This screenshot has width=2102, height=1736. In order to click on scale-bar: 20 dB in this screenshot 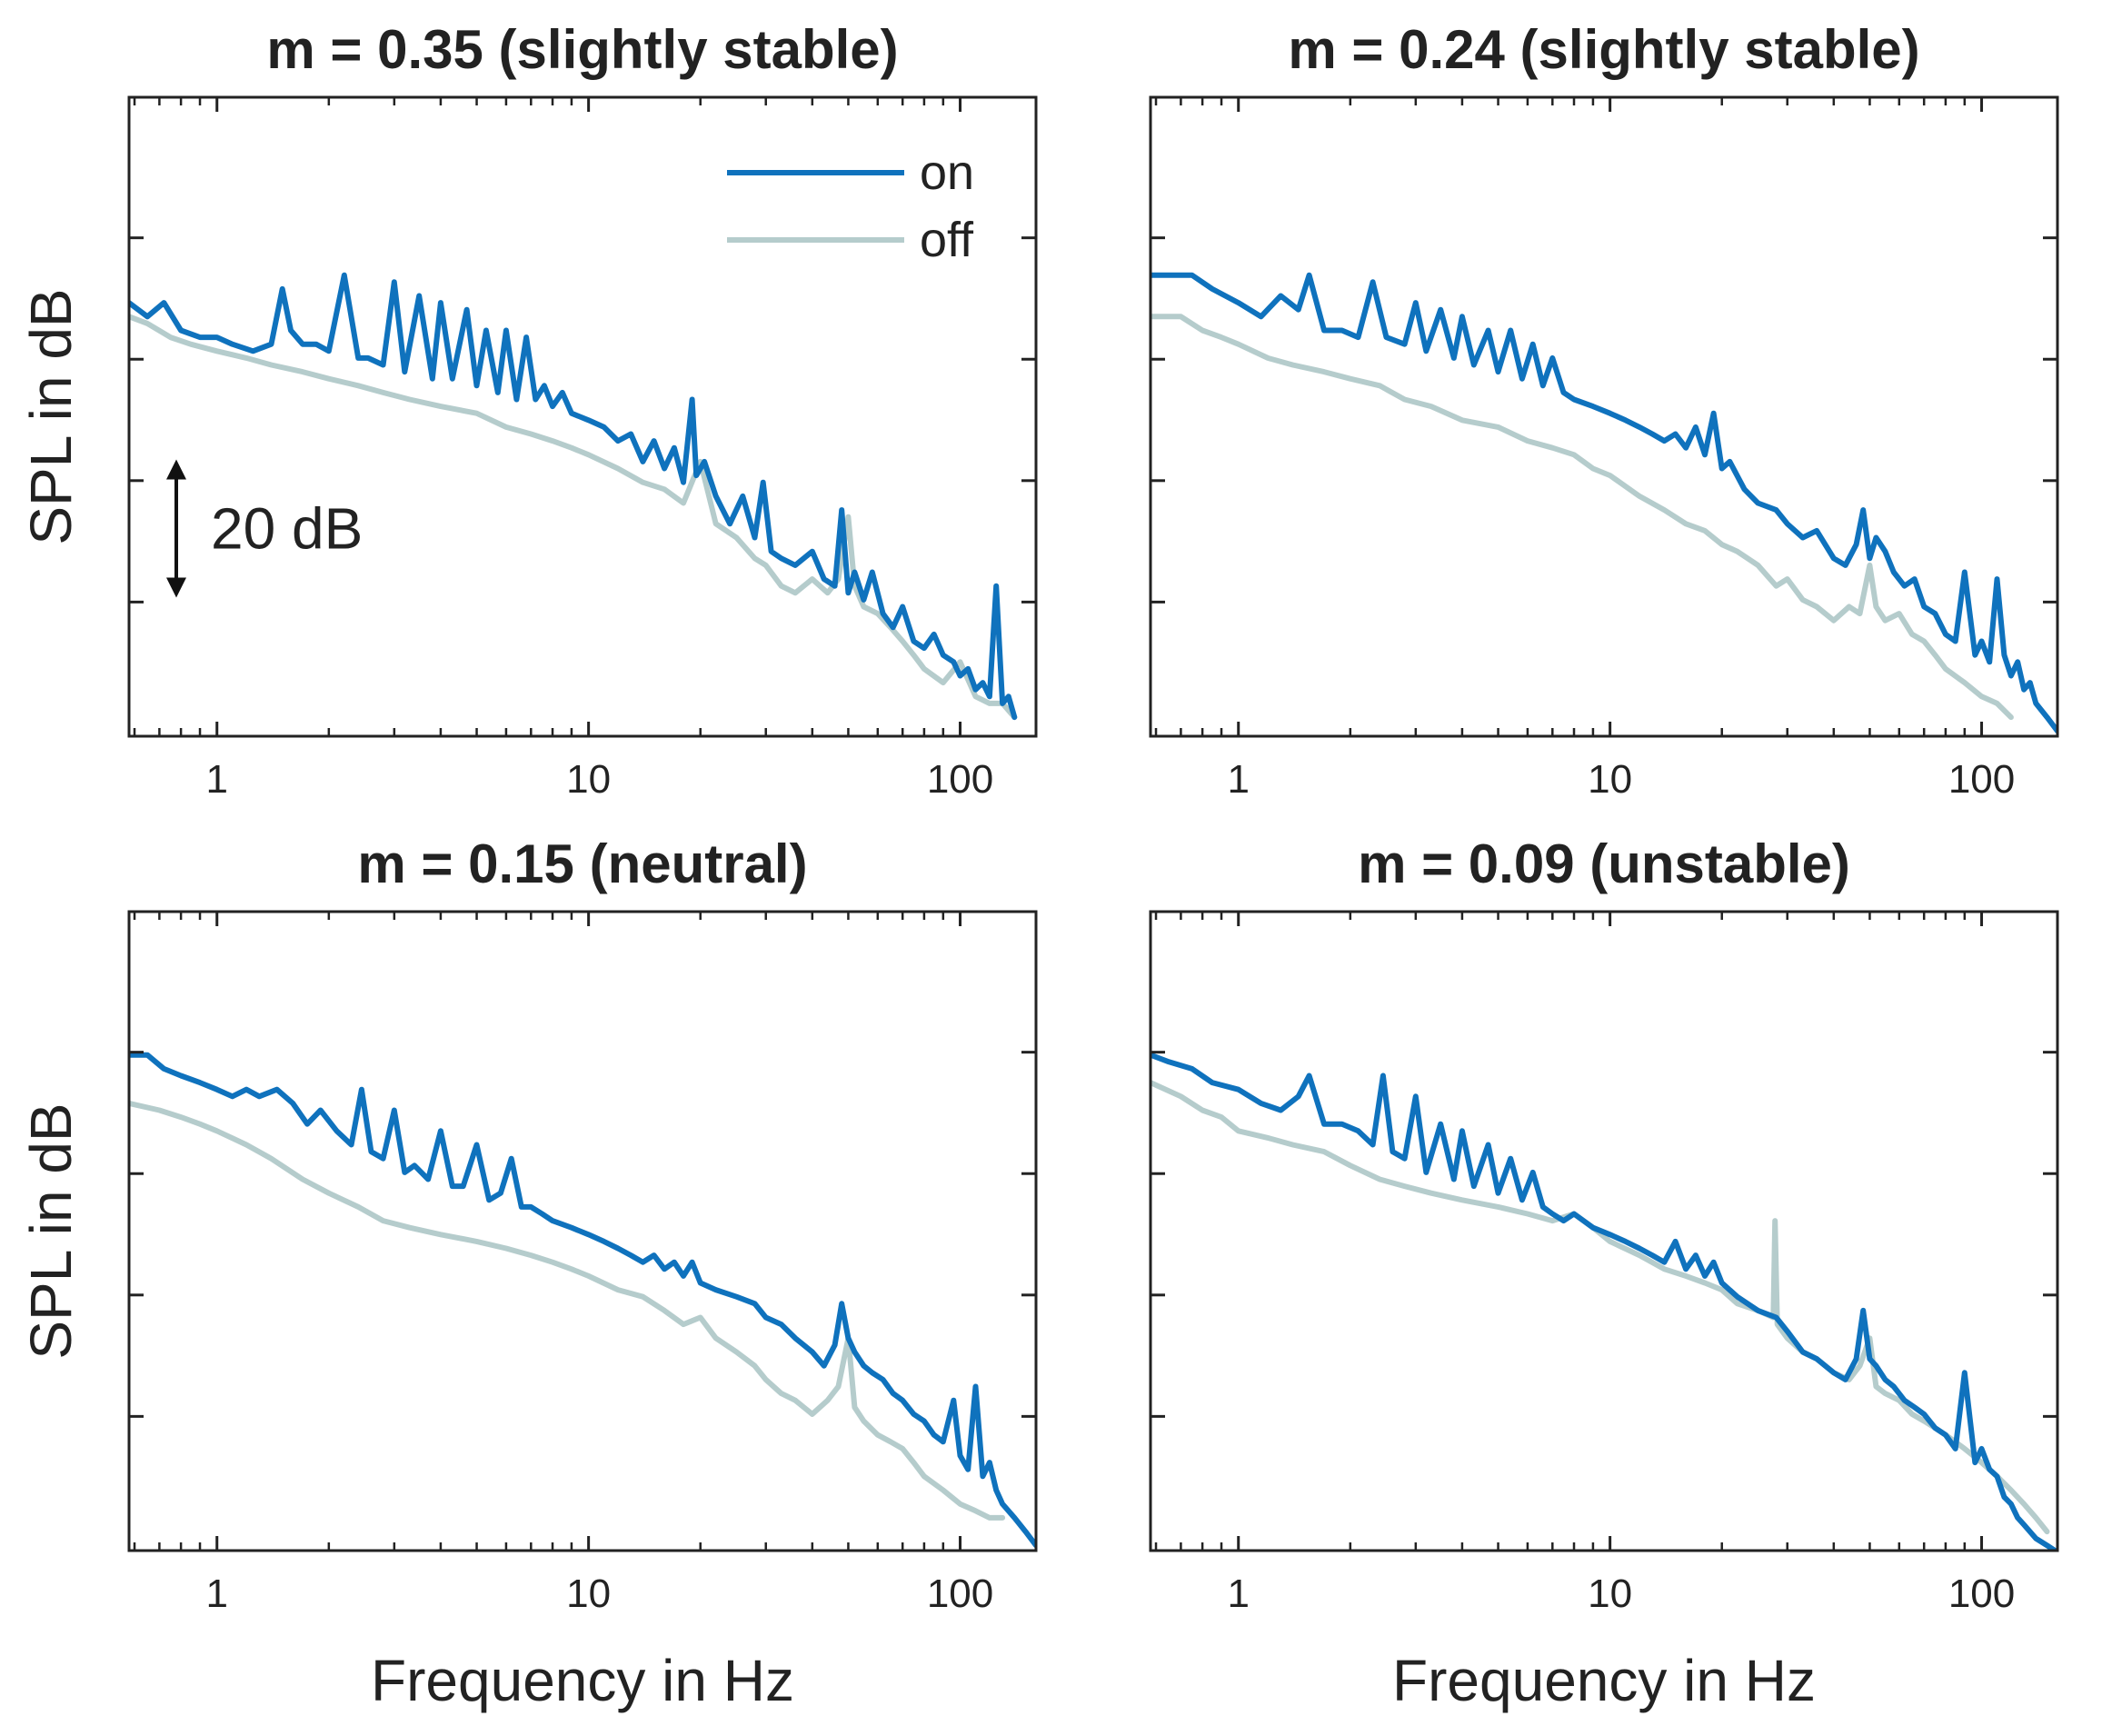, I will do `click(264, 528)`.